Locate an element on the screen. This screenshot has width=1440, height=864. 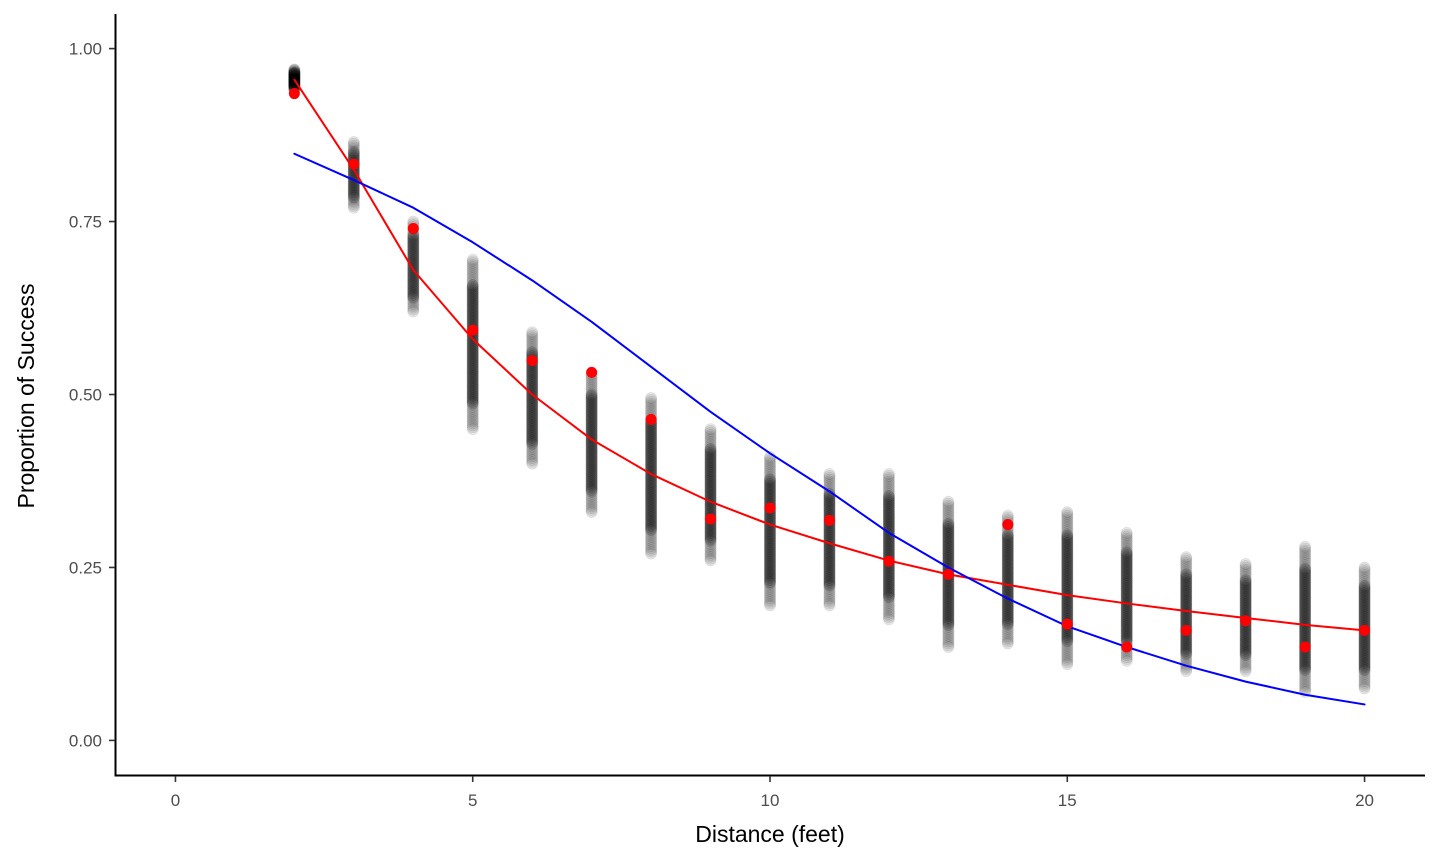
simulated-points-x5 is located at coordinates (472, 344).